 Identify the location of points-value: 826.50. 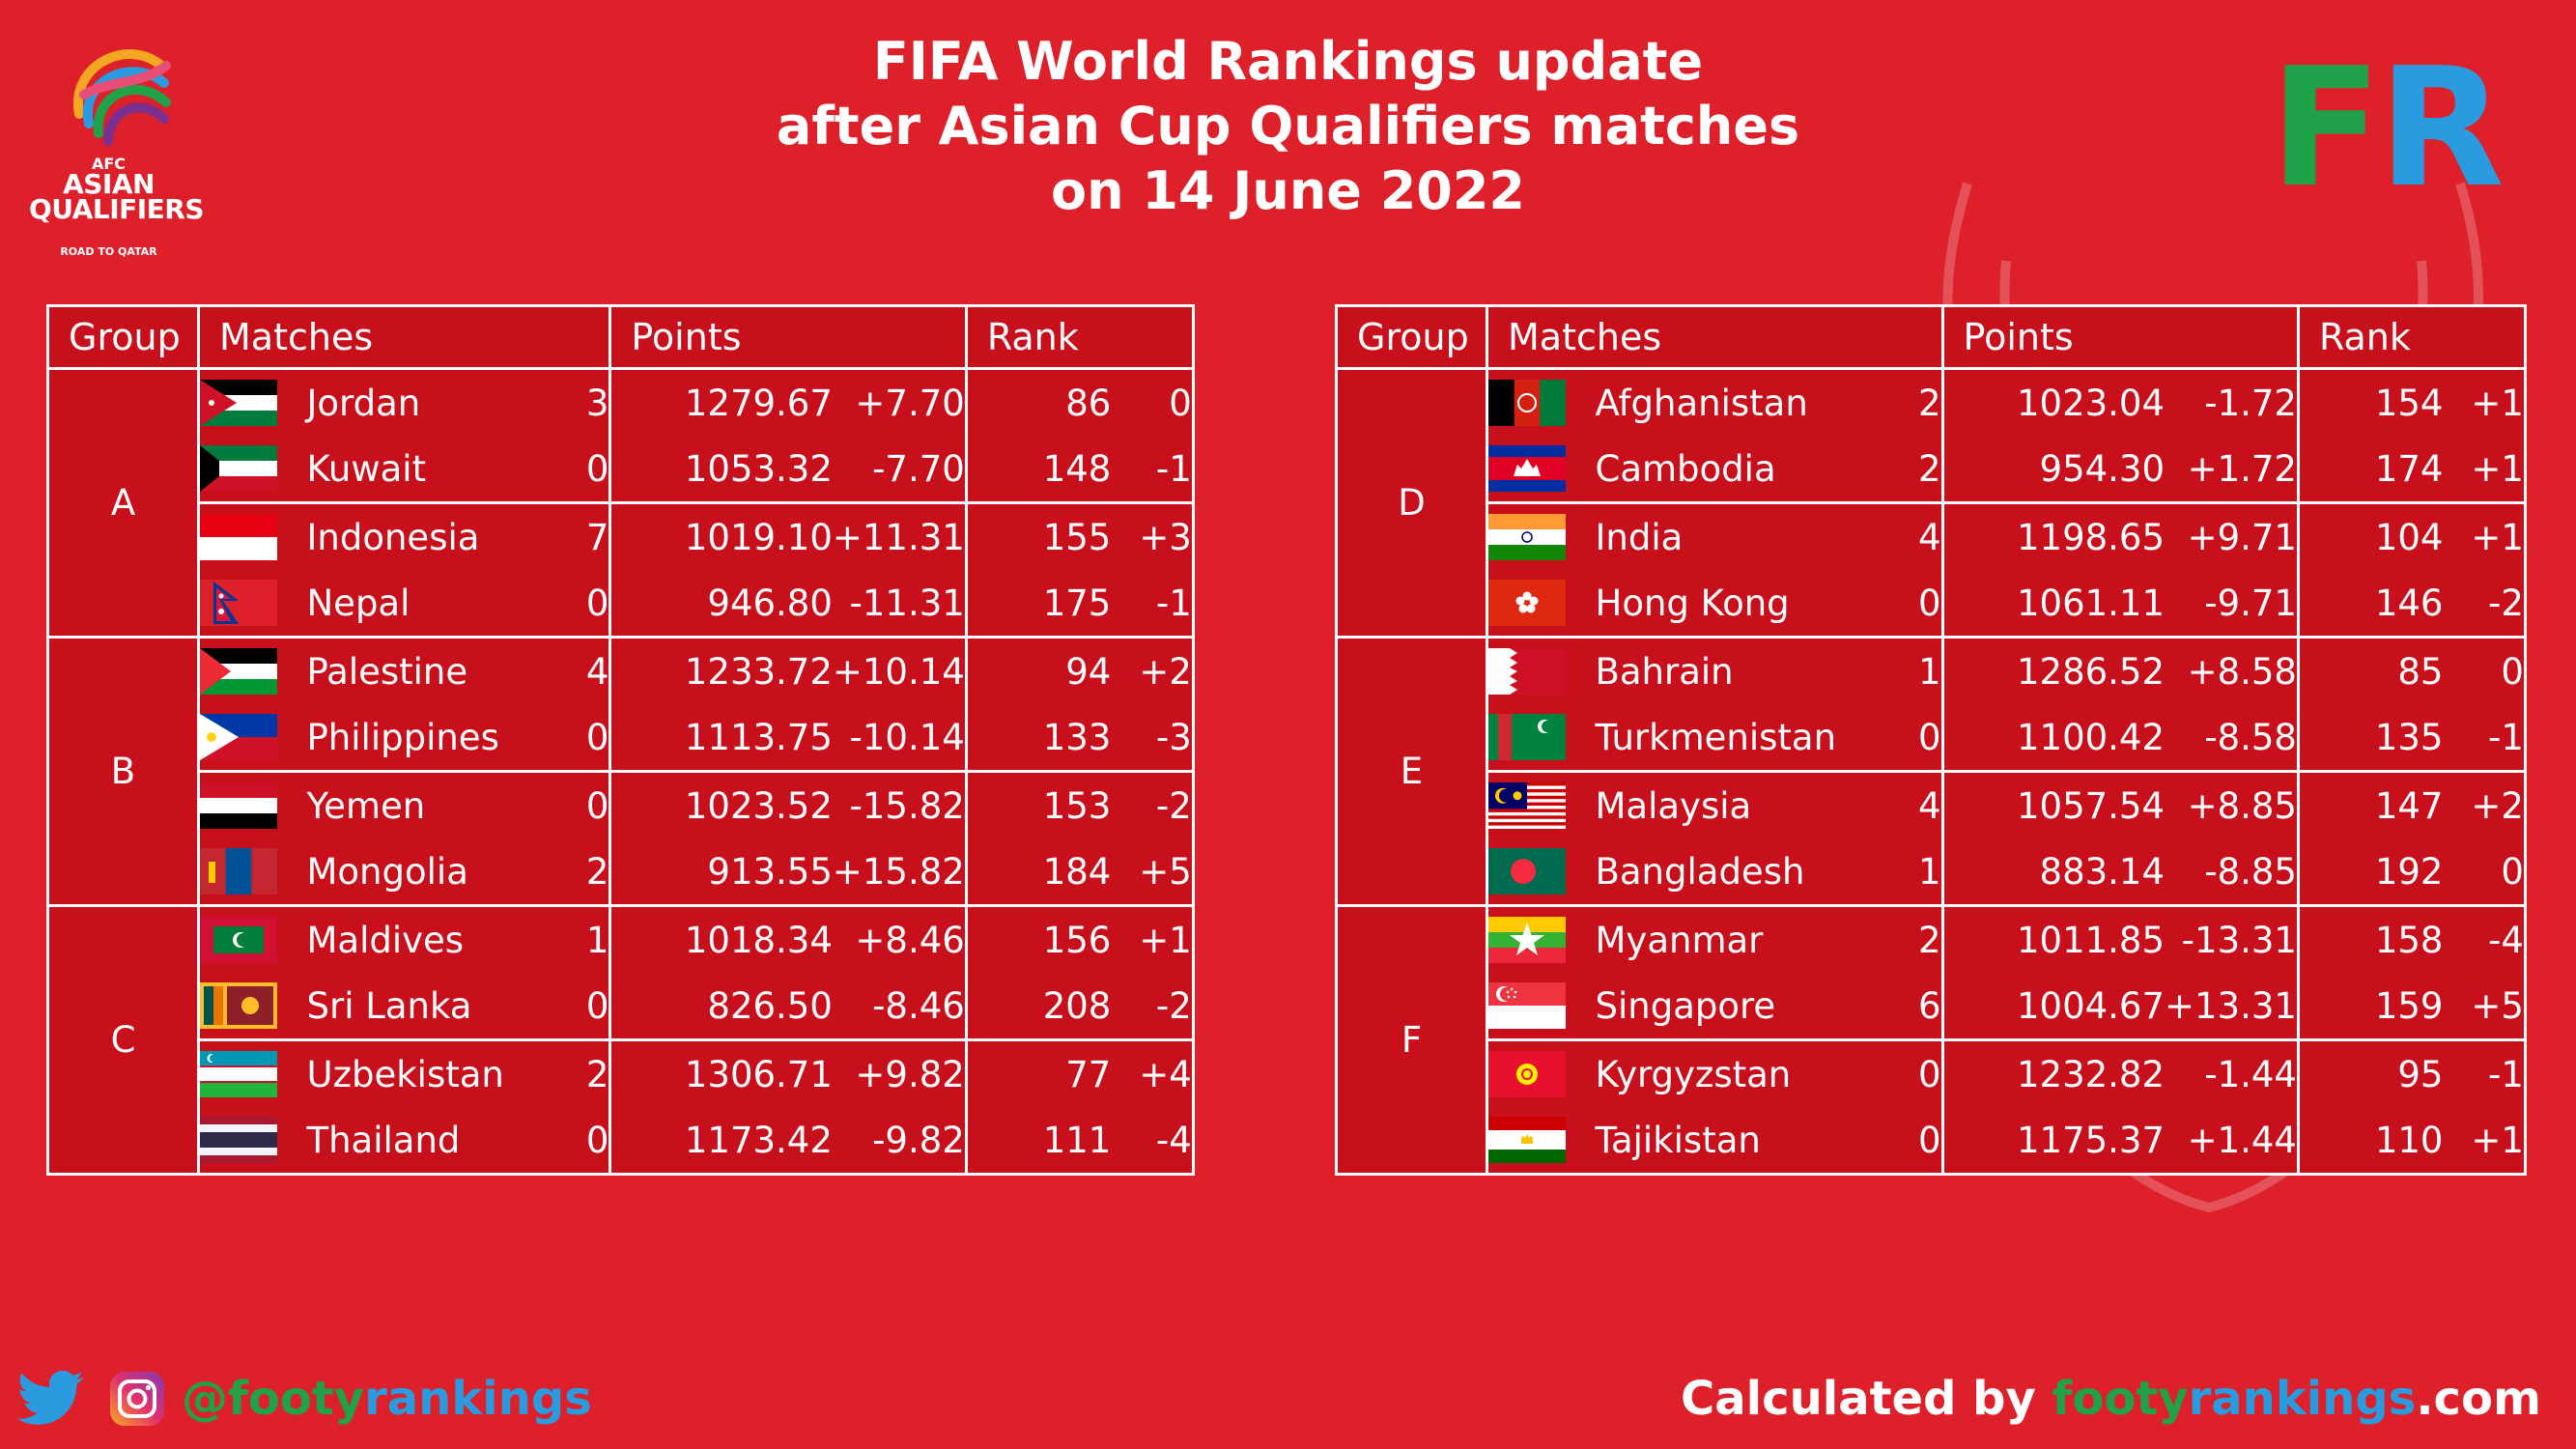
(721, 1007).